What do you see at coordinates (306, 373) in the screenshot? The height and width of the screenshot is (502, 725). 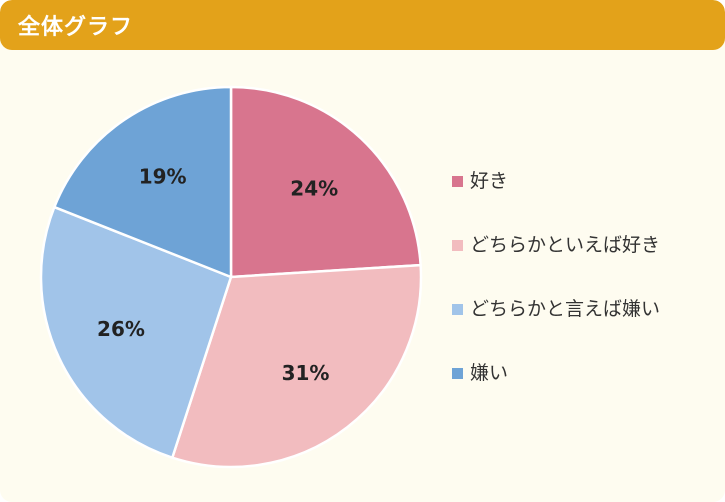 I see `pie-slice-value-label: 31%` at bounding box center [306, 373].